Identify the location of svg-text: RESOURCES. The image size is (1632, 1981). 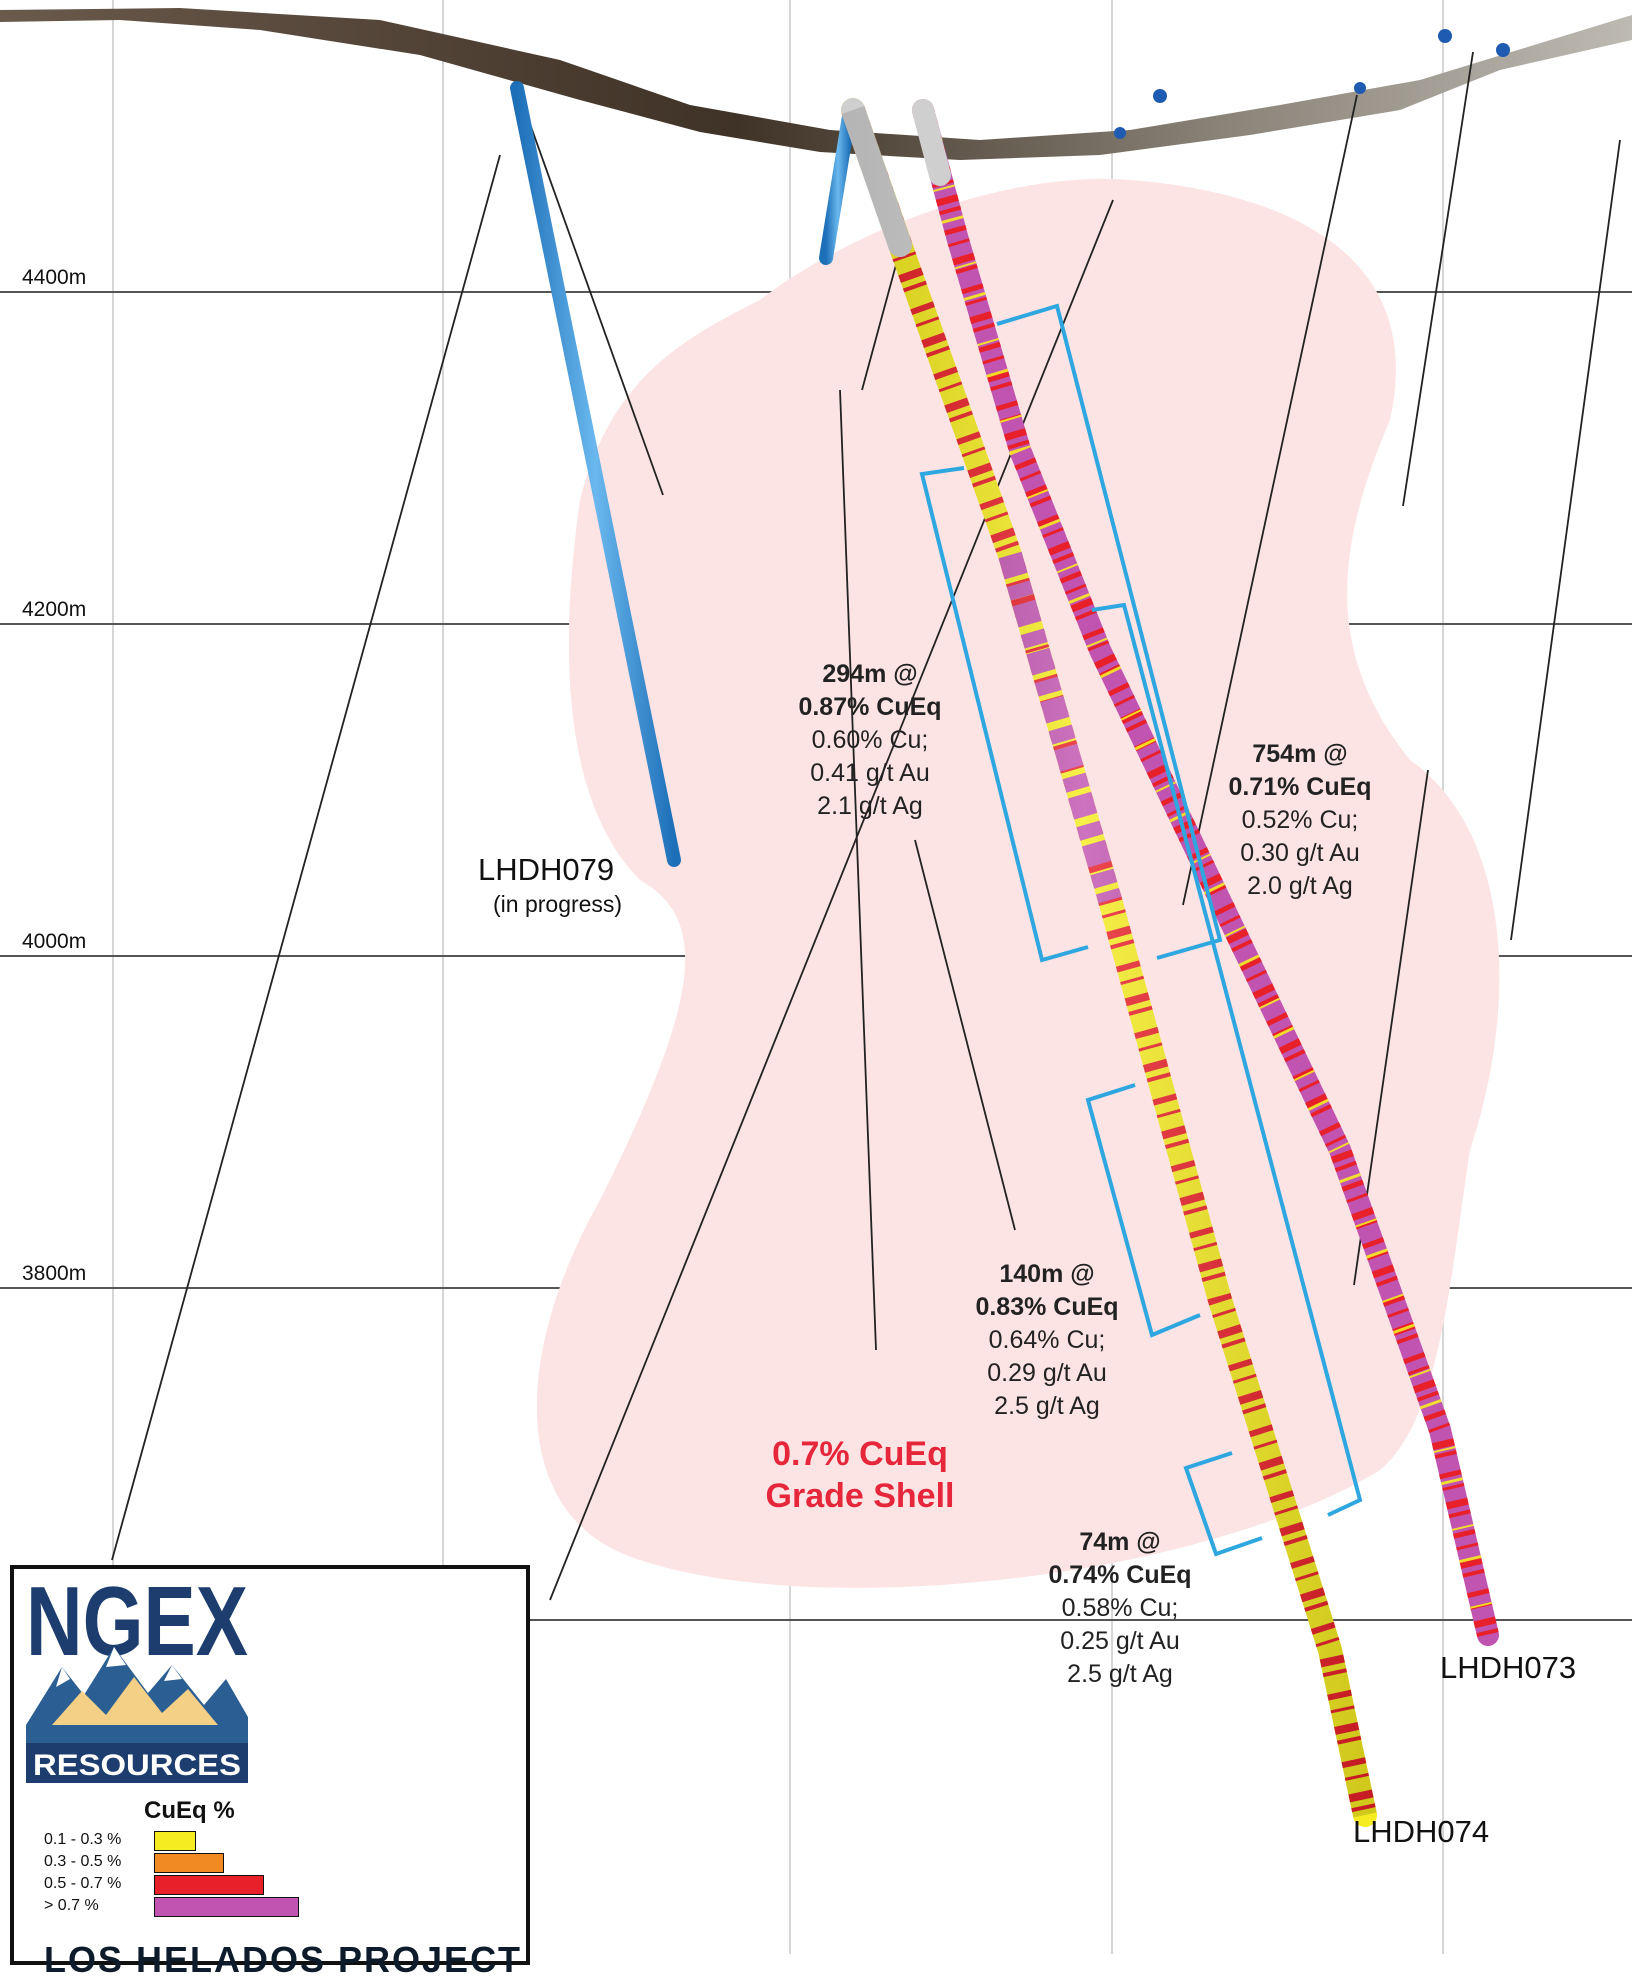
(137, 1765).